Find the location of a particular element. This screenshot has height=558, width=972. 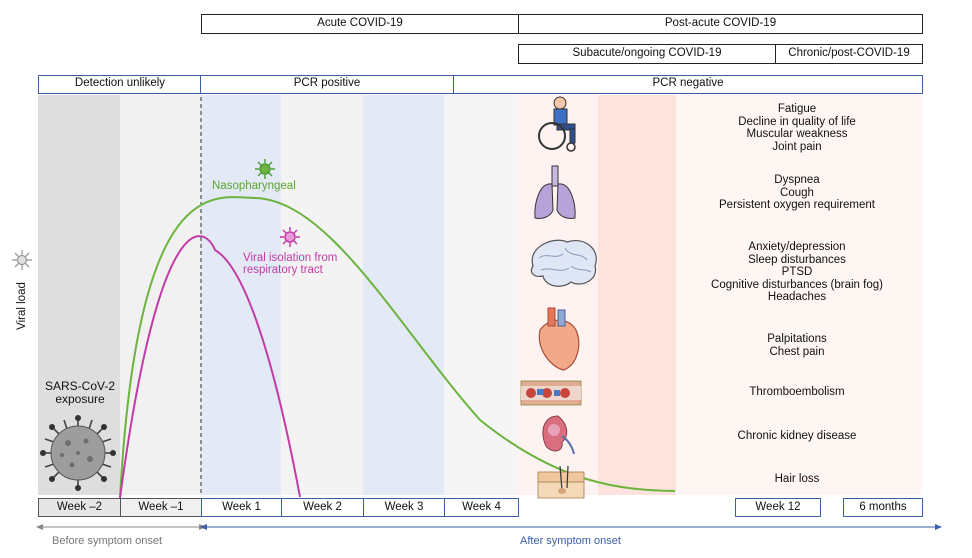

week-box-3: Week 3 is located at coordinates (404, 507).